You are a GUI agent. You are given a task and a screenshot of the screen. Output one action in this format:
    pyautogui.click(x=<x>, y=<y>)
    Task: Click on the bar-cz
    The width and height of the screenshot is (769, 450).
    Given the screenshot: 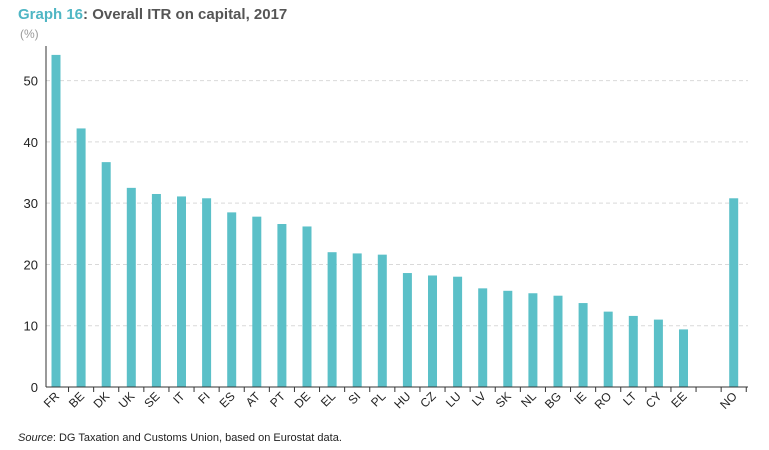 What is the action you would take?
    pyautogui.click(x=432, y=331)
    